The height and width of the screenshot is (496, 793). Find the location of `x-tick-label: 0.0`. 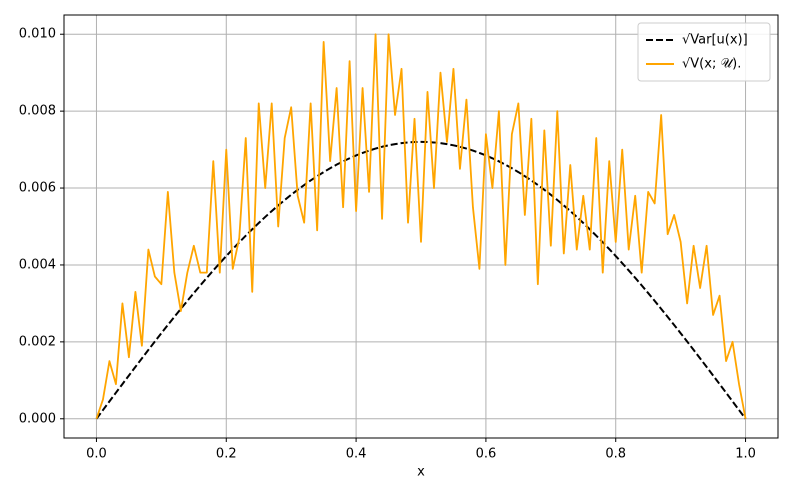

x-tick-label: 0.0 is located at coordinates (96, 454).